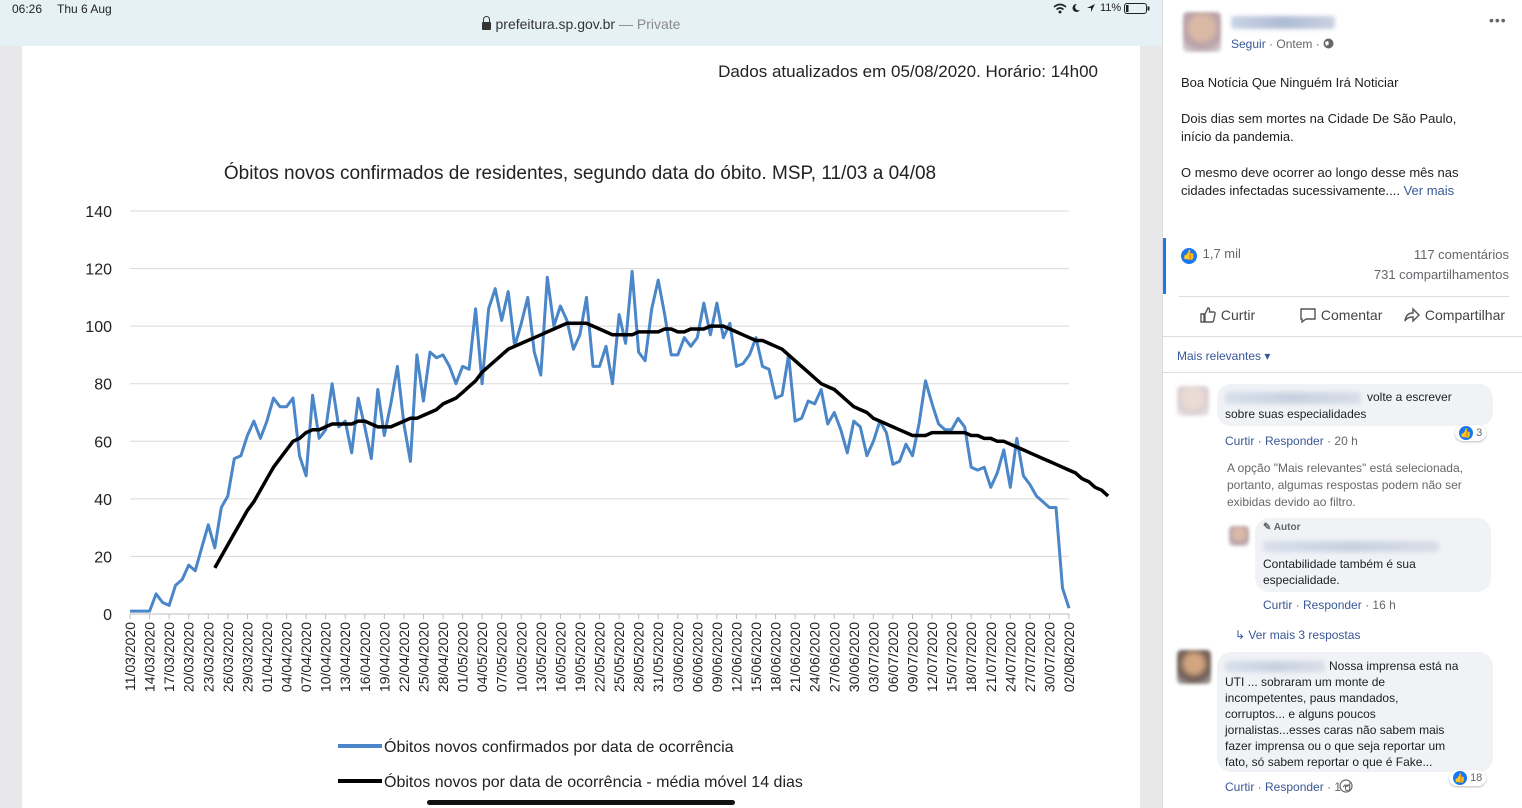 The height and width of the screenshot is (808, 1522). I want to click on location-icon, so click(1091, 8).